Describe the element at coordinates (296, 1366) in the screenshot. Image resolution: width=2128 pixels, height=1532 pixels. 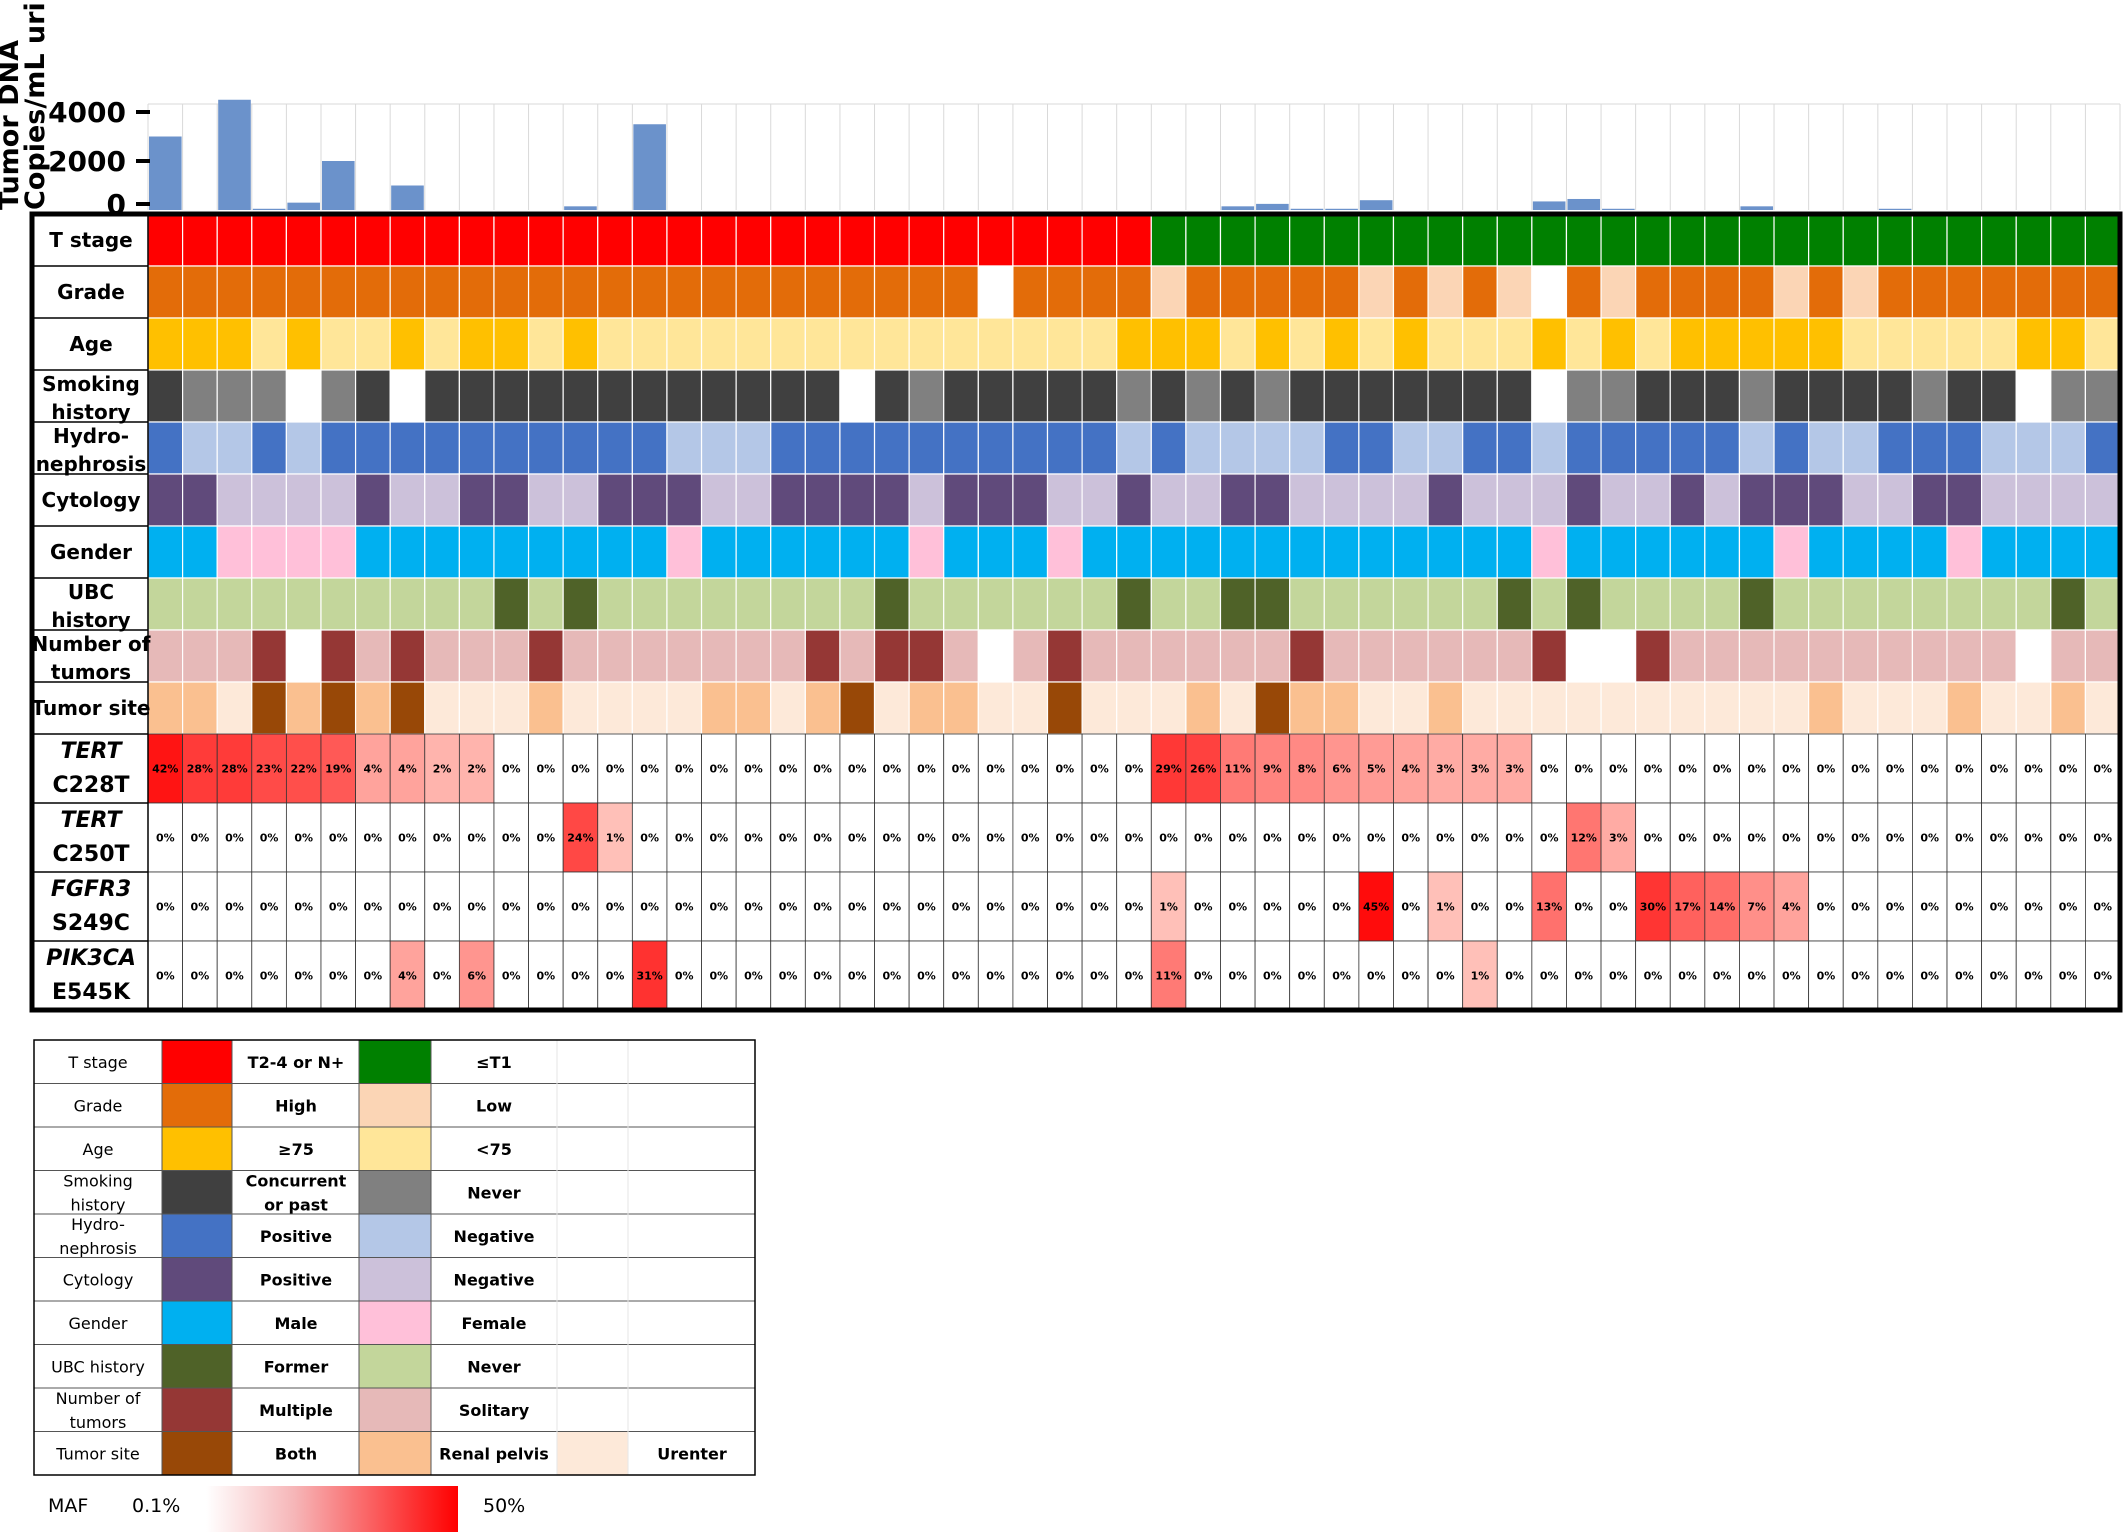
I see `legend-category-1: Former` at that location.